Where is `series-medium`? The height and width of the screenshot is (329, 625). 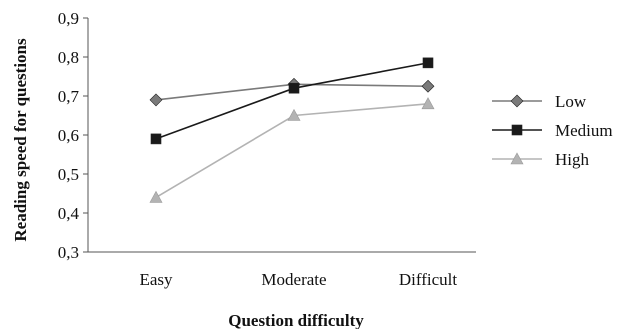
series-medium is located at coordinates (292, 101).